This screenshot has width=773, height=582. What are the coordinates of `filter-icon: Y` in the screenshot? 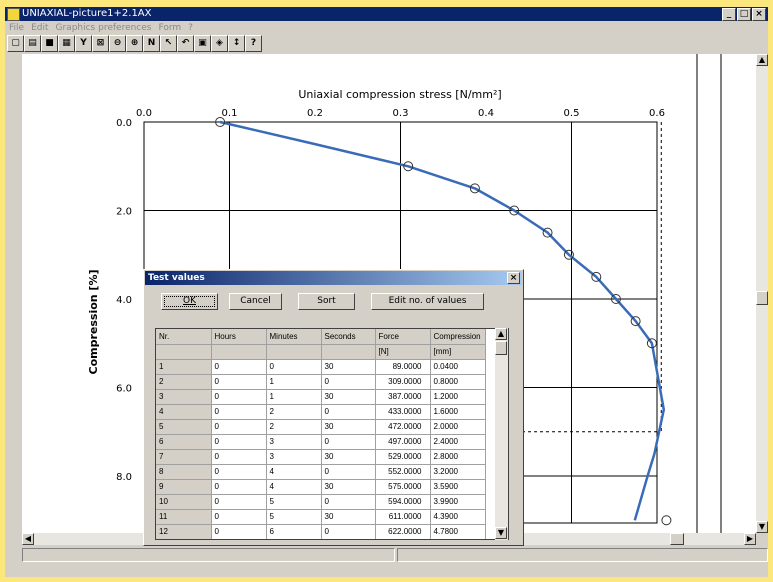 It's located at (83, 43).